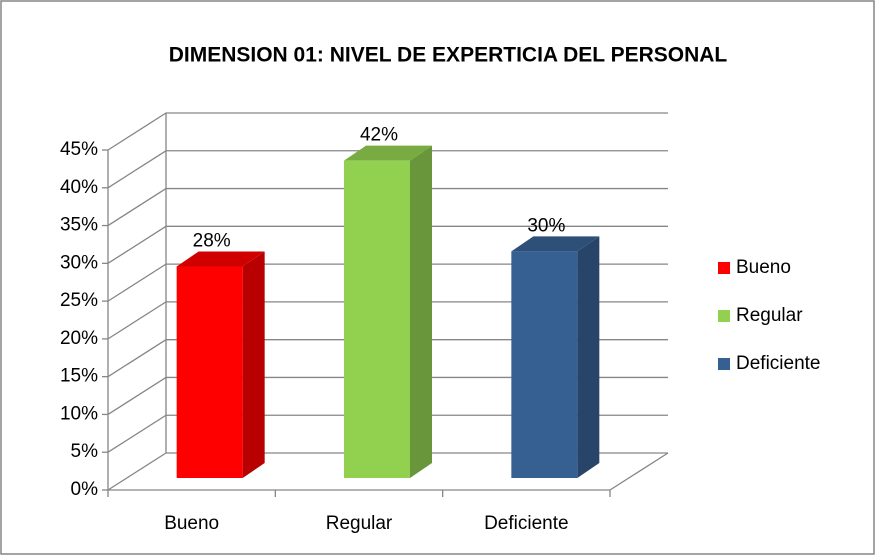 This screenshot has height=555, width=875. I want to click on value-label: 30%, so click(546, 225).